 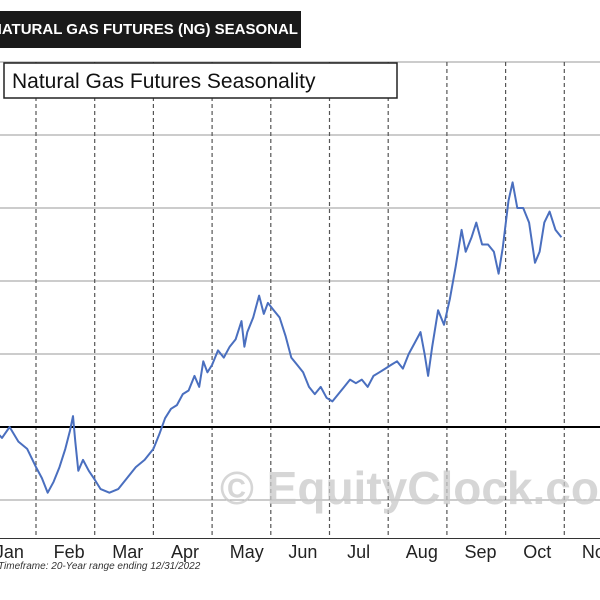 I want to click on chart-title-frame, so click(x=200, y=80).